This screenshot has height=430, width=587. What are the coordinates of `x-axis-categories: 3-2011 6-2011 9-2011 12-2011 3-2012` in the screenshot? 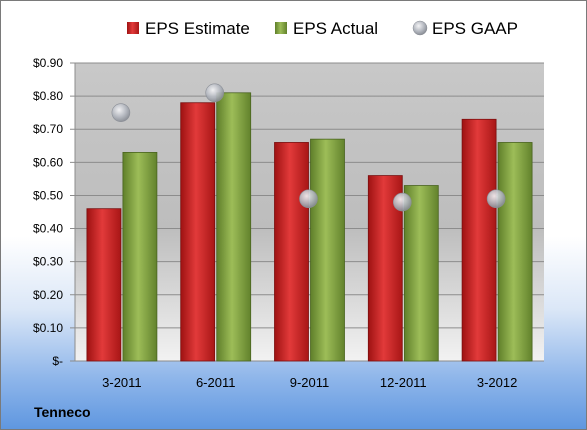 It's located at (309, 382).